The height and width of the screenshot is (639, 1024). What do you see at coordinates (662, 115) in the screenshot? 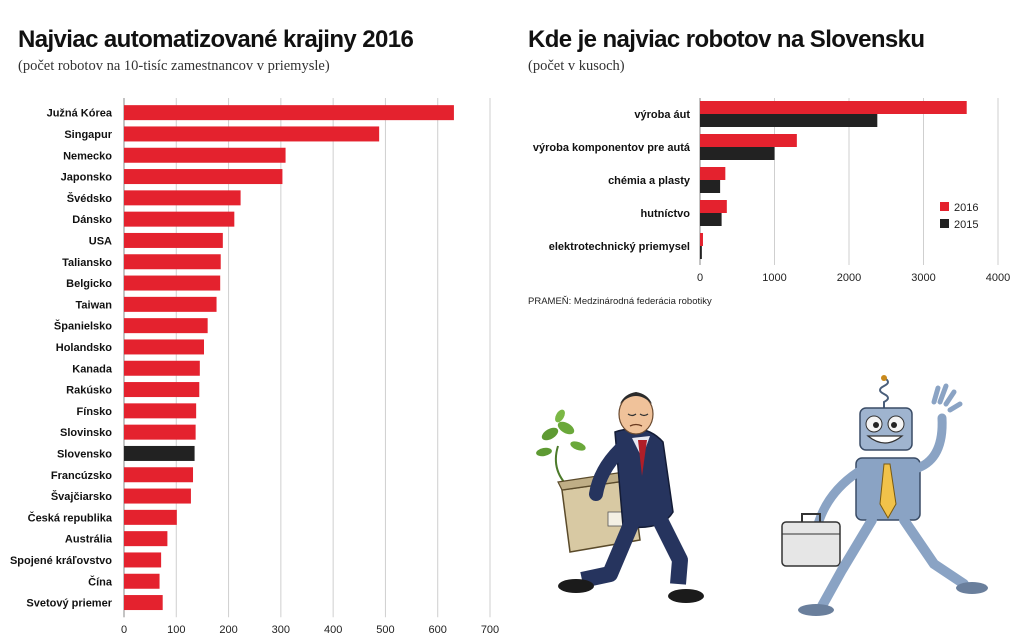
I see `category-label: výroba áut` at bounding box center [662, 115].